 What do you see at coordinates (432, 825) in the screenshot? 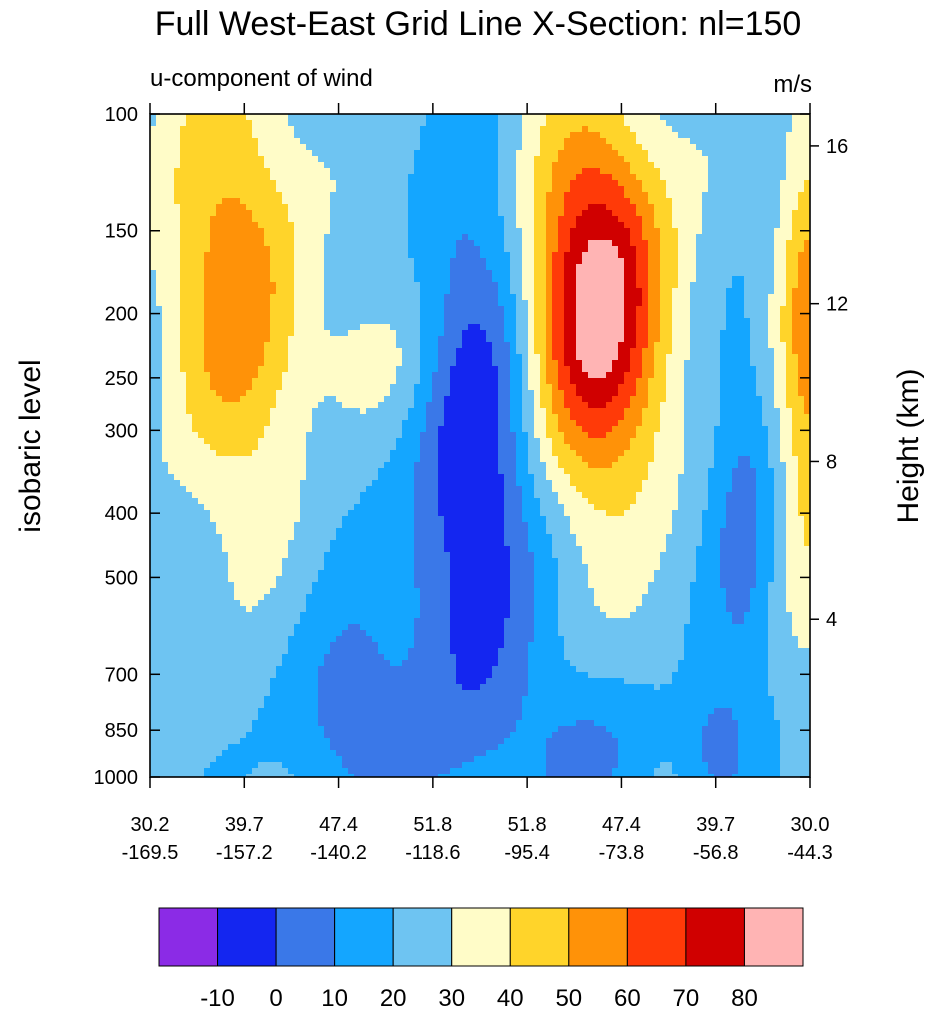
I see `x-tick-lat-label: 51.8` at bounding box center [432, 825].